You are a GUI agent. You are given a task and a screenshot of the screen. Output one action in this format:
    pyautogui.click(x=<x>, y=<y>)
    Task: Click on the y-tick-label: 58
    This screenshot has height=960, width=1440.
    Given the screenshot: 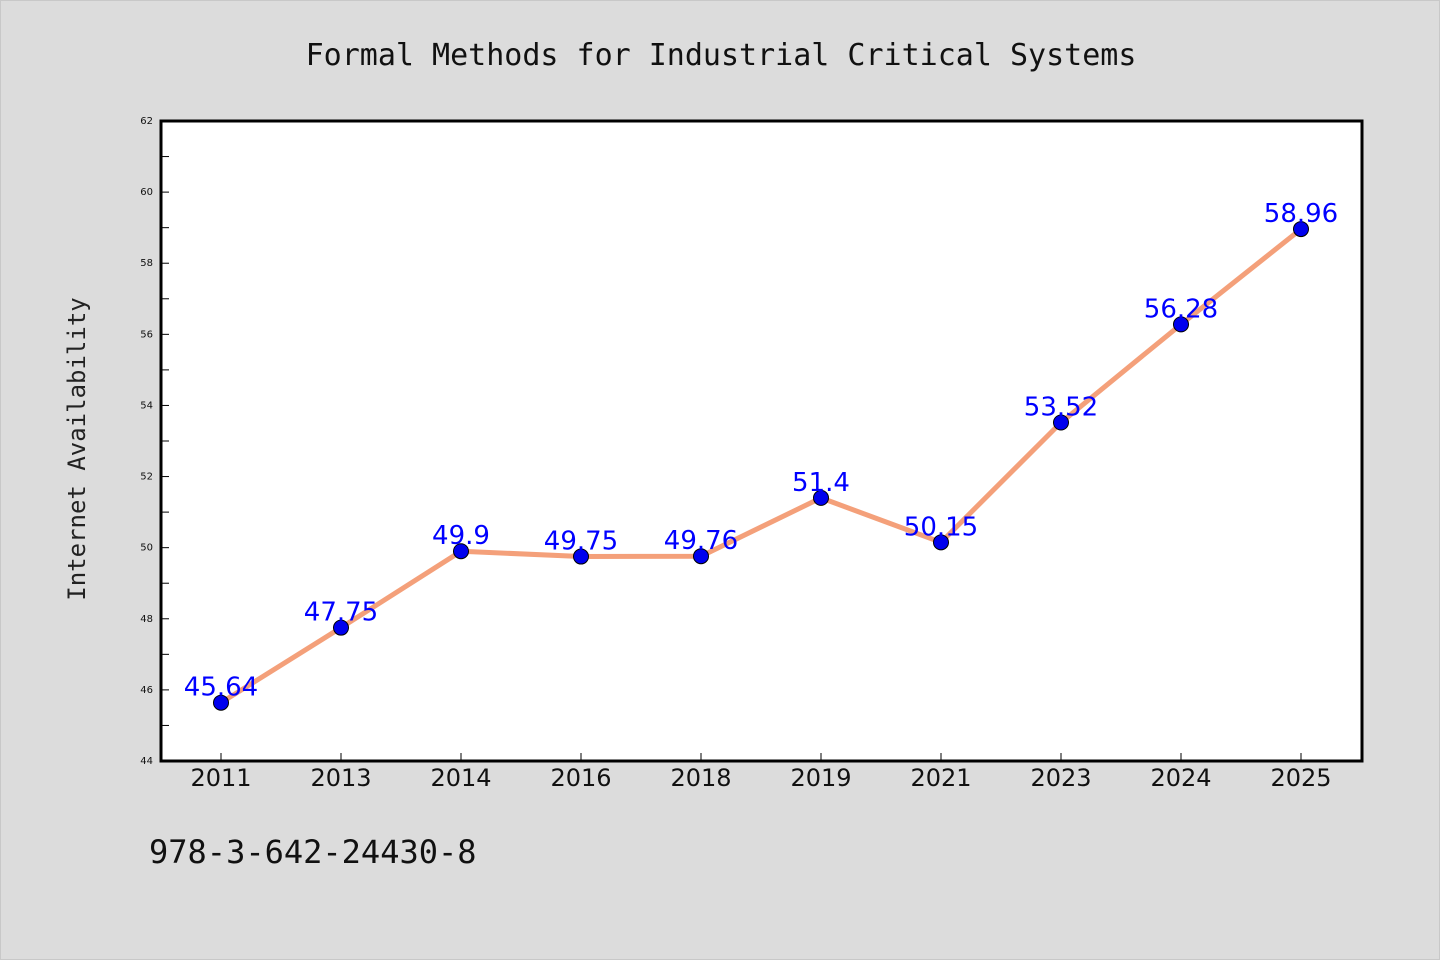 What is the action you would take?
    pyautogui.click(x=146, y=263)
    